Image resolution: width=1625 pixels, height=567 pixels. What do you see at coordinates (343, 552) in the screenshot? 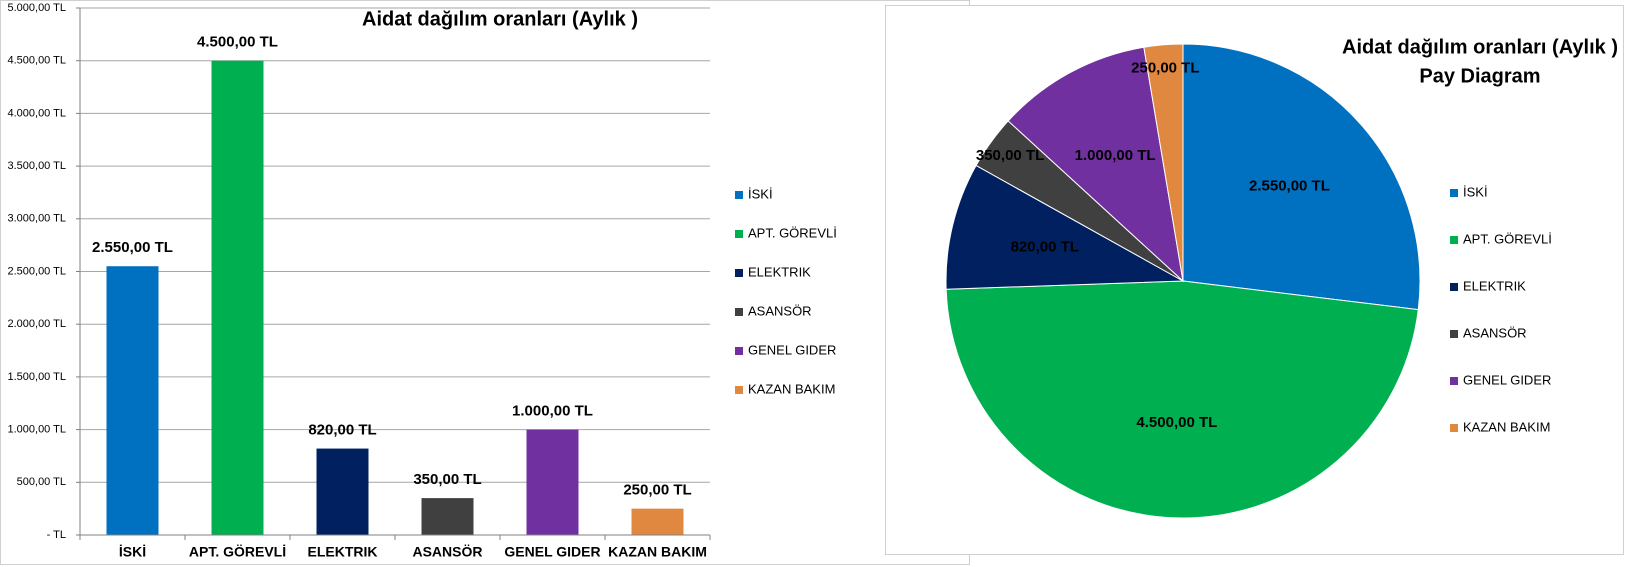
I see `x-tick-label: ELEKTRIK` at bounding box center [343, 552].